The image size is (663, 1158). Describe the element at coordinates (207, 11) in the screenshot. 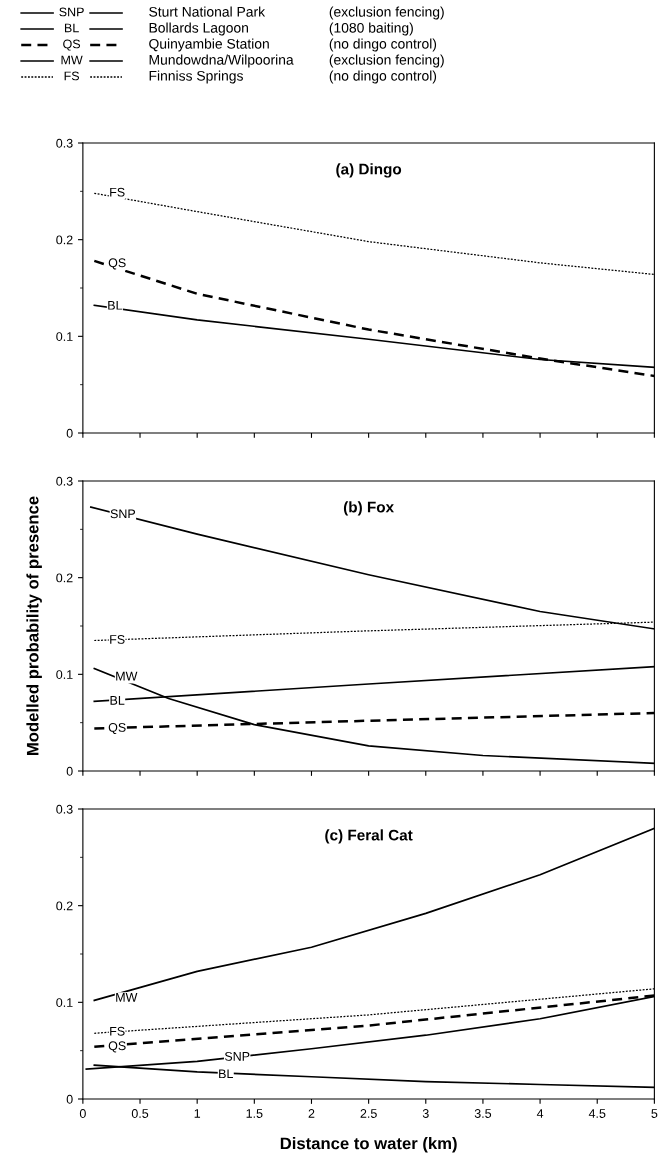

I see `text: Sturt National Park` at that location.